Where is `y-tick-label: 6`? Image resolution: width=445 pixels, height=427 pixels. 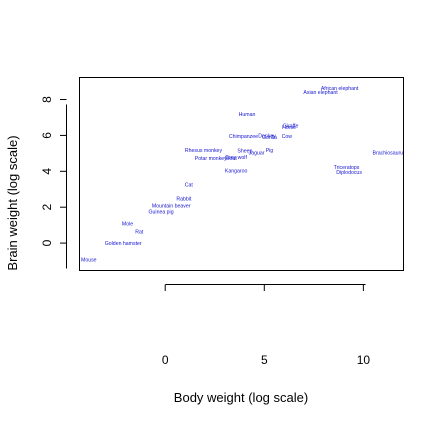
y-tick-label: 6 is located at coordinates (47, 135).